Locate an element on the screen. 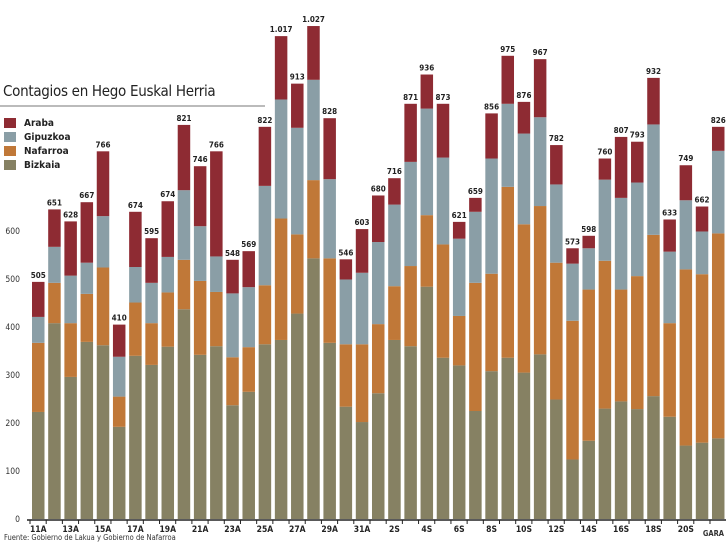  y-tick-label: 200 is located at coordinates (12, 424).